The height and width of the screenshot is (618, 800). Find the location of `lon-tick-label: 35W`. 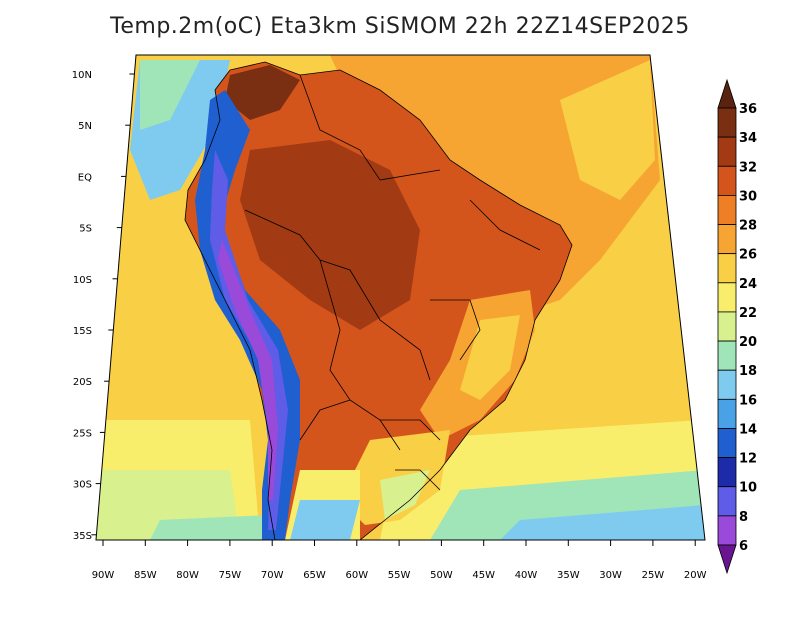

lon-tick-label: 35W is located at coordinates (568, 575).